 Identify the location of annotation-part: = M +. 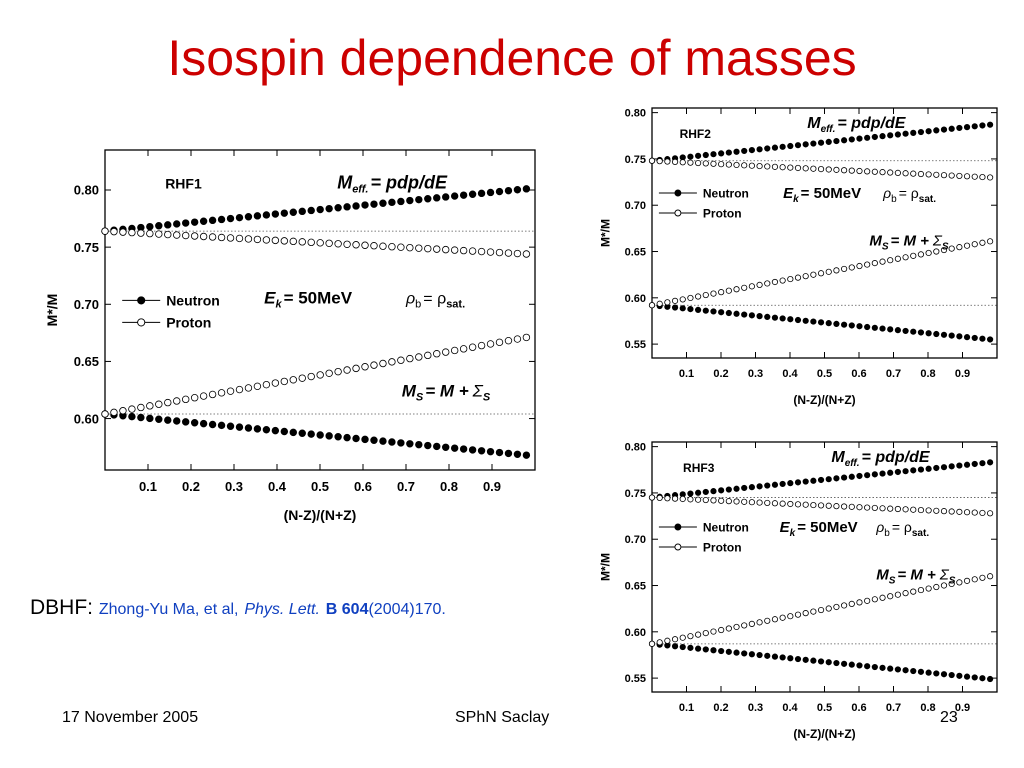
(910, 241).